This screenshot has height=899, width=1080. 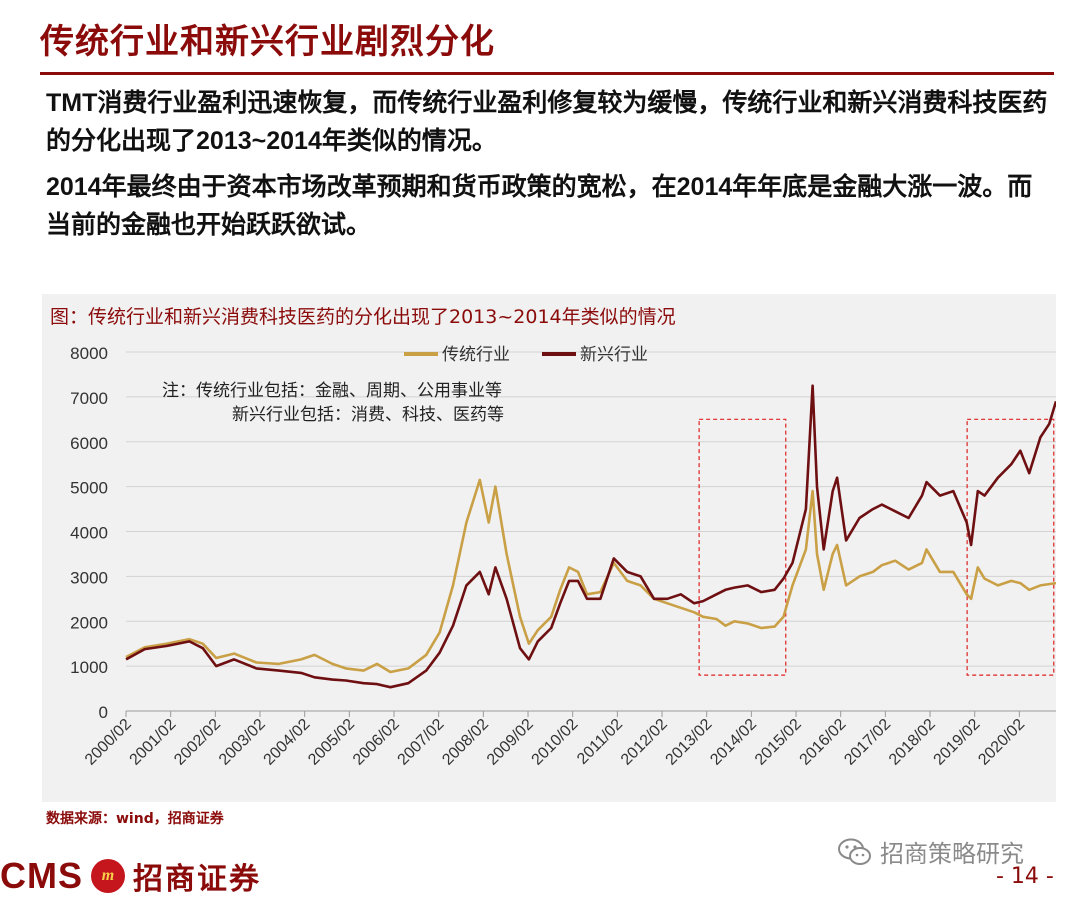 What do you see at coordinates (89, 353) in the screenshot?
I see `y-tick-label: 8000` at bounding box center [89, 353].